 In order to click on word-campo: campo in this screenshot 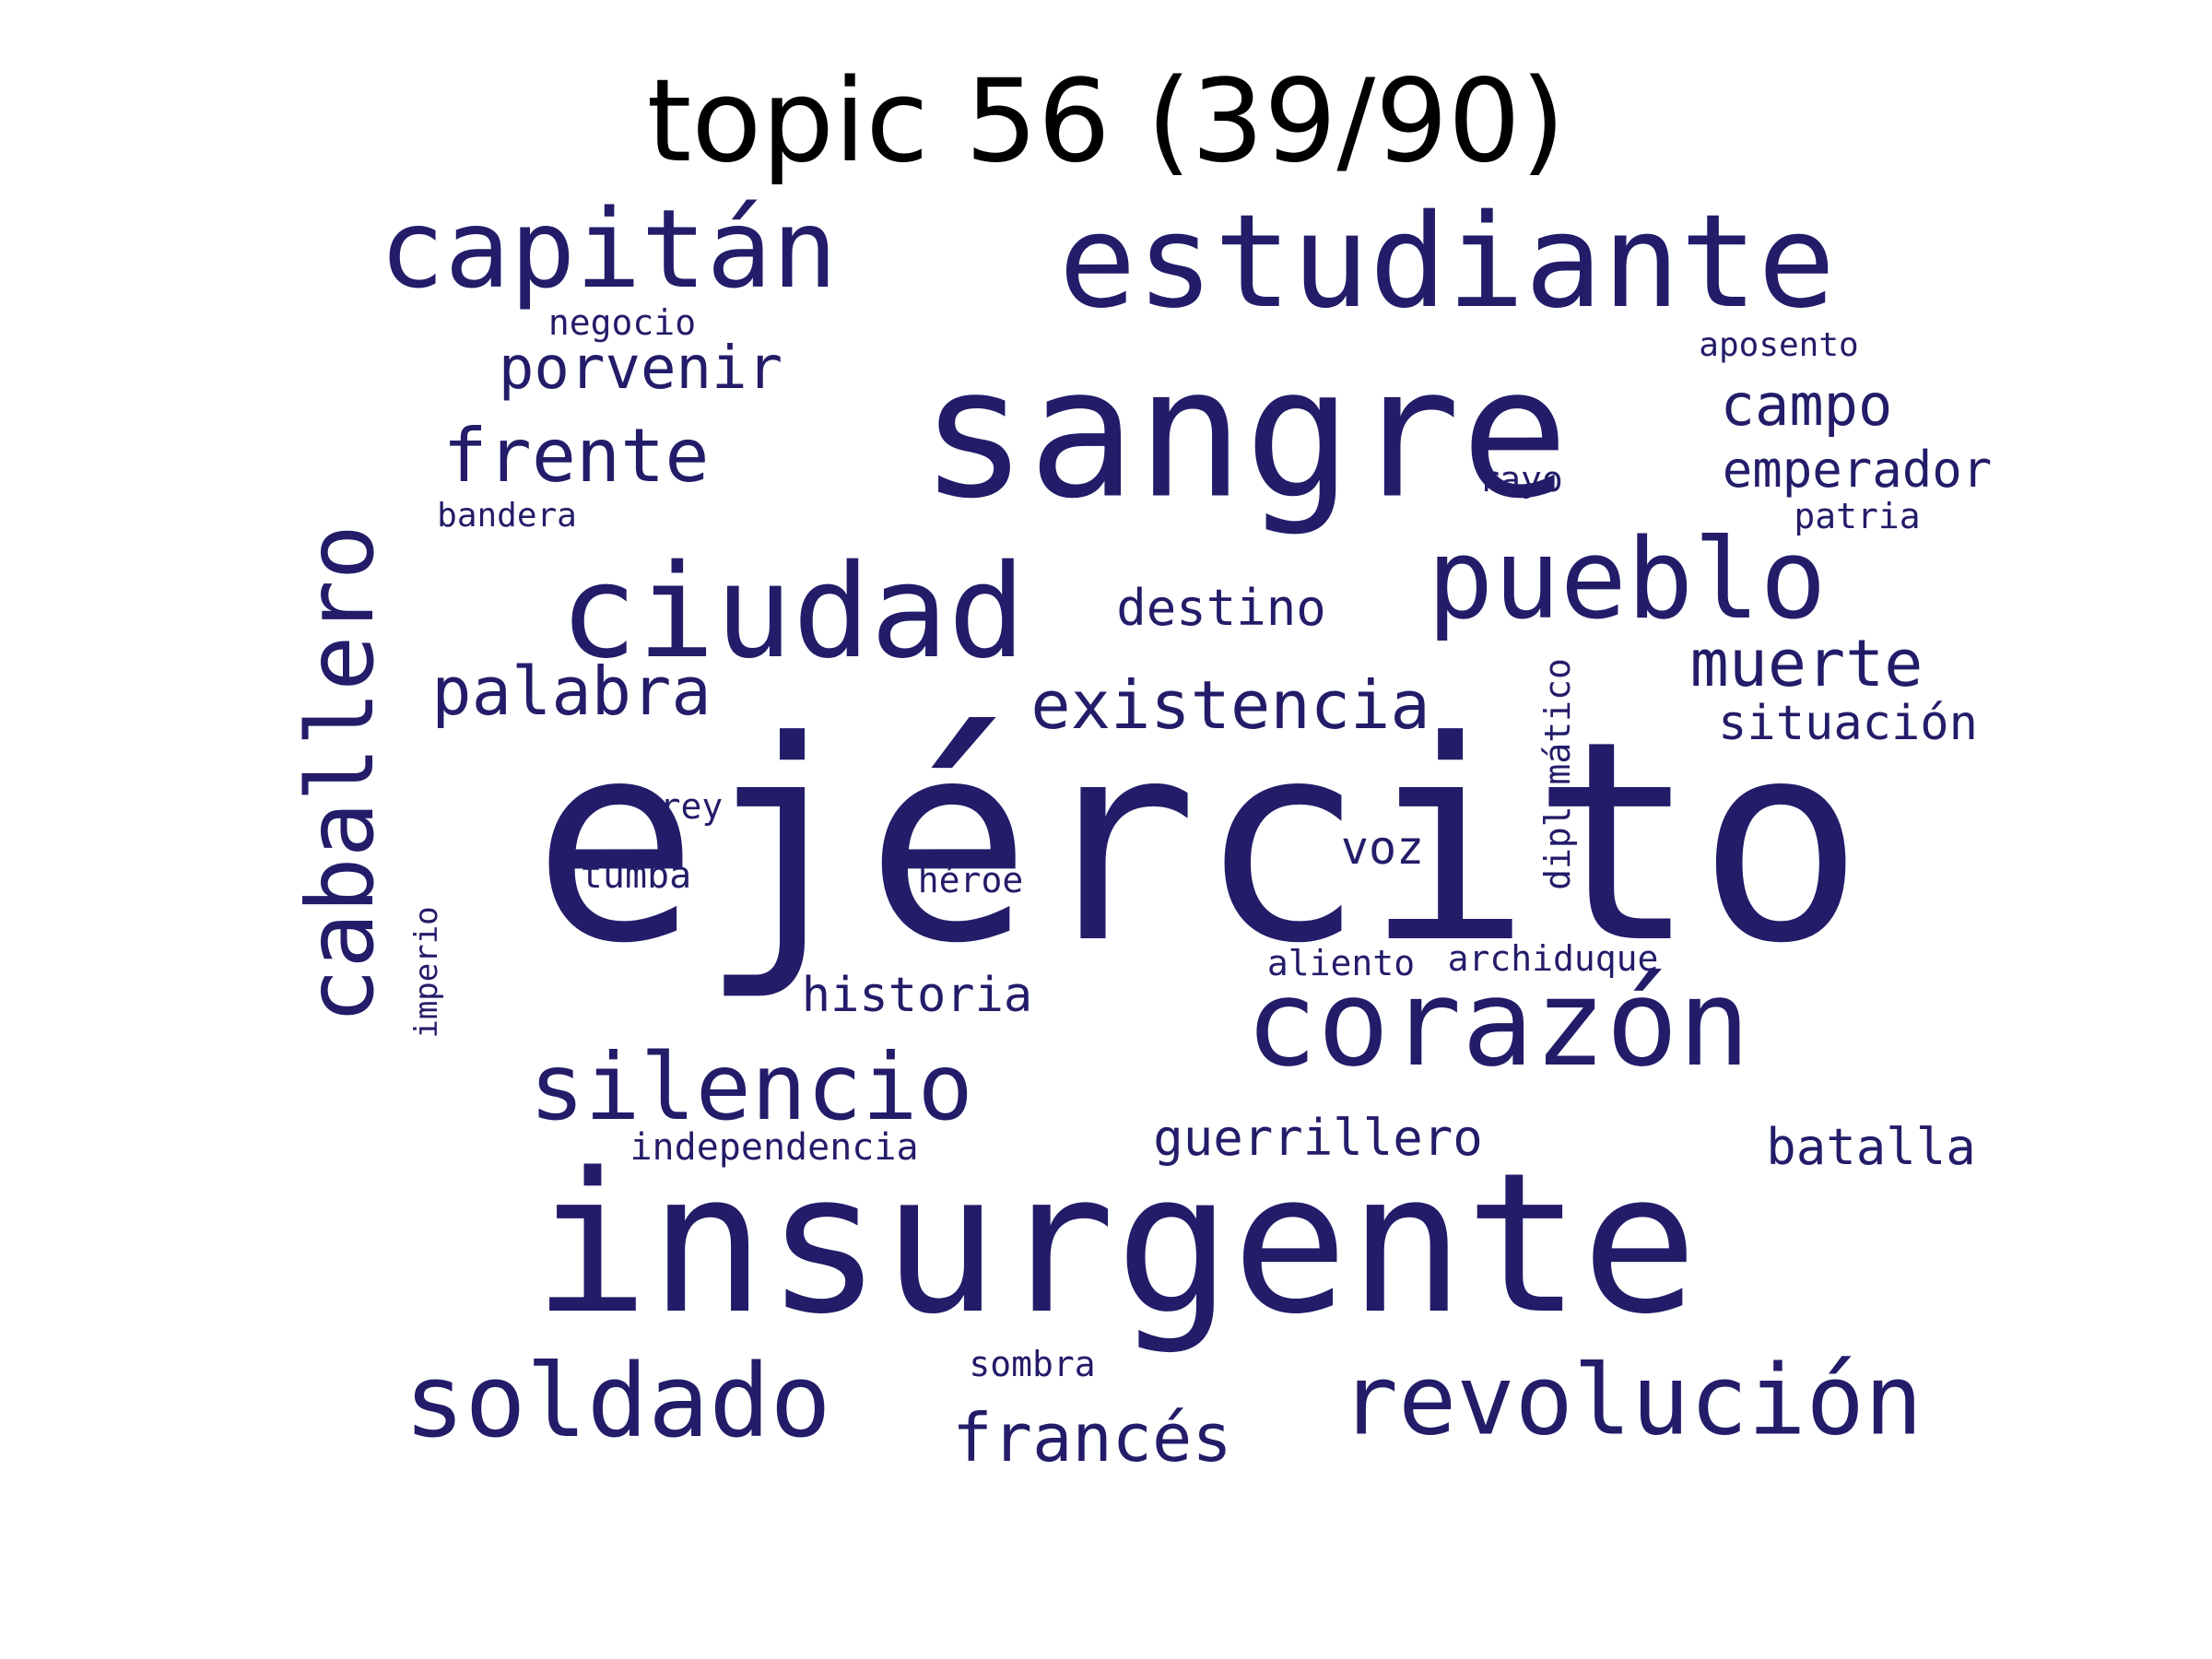, I will do `click(1806, 405)`.